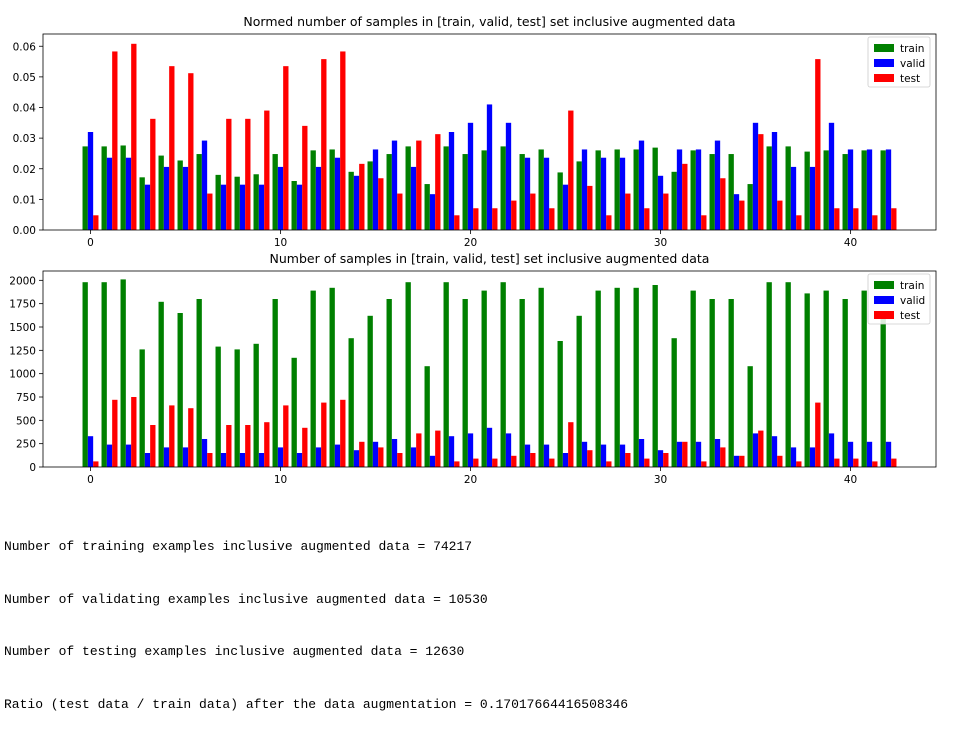  Describe the element at coordinates (912, 49) in the screenshot. I see `legend-label-train: train` at that location.